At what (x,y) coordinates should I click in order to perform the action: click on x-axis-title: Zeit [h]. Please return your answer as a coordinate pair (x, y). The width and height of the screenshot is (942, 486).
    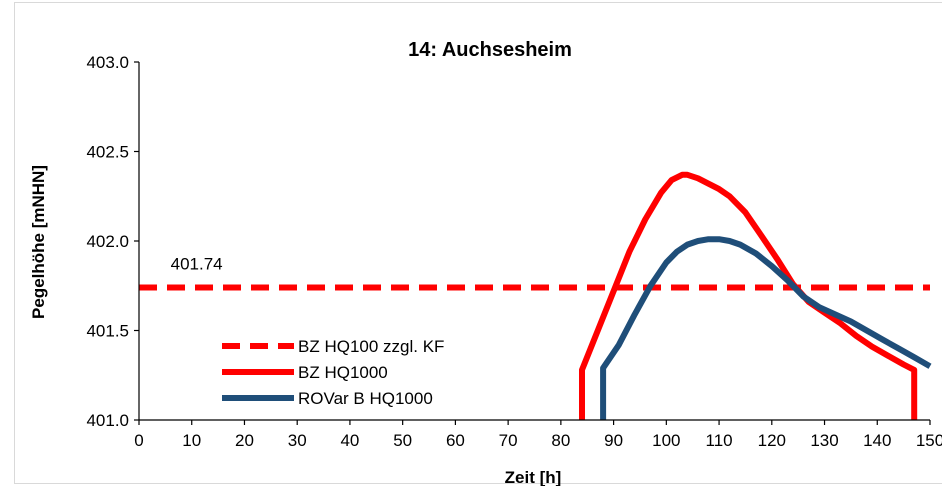
    Looking at the image, I should click on (533, 477).